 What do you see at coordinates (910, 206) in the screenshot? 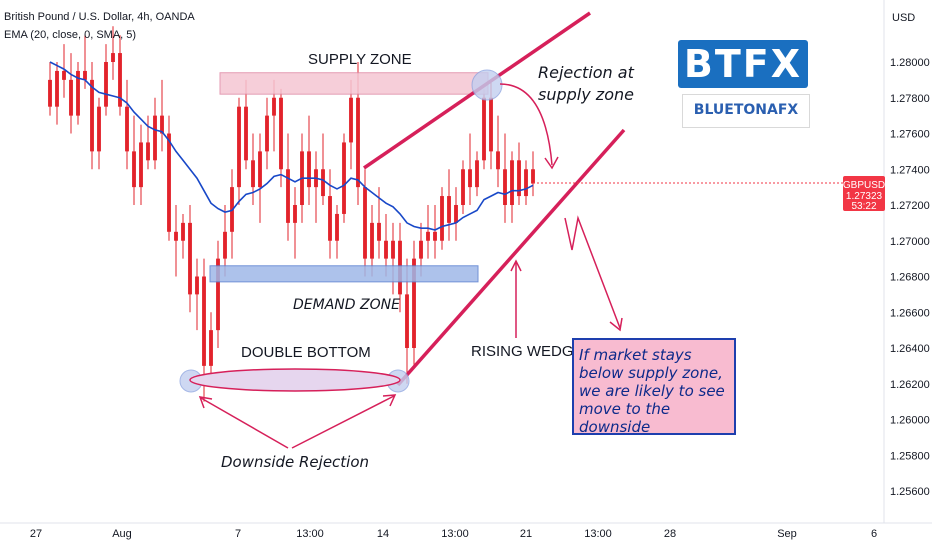
I see `price-tick-label: 1.27200` at bounding box center [910, 206].